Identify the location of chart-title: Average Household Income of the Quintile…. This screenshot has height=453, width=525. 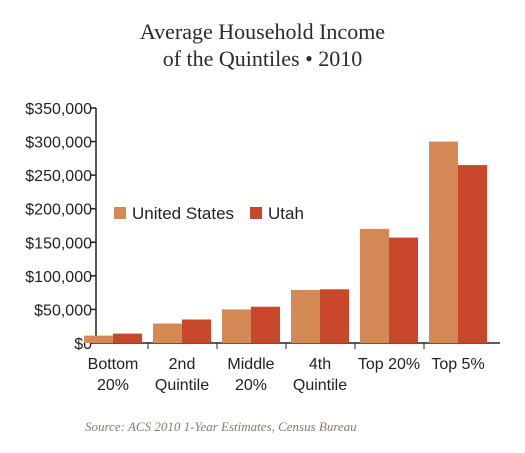
(262, 45).